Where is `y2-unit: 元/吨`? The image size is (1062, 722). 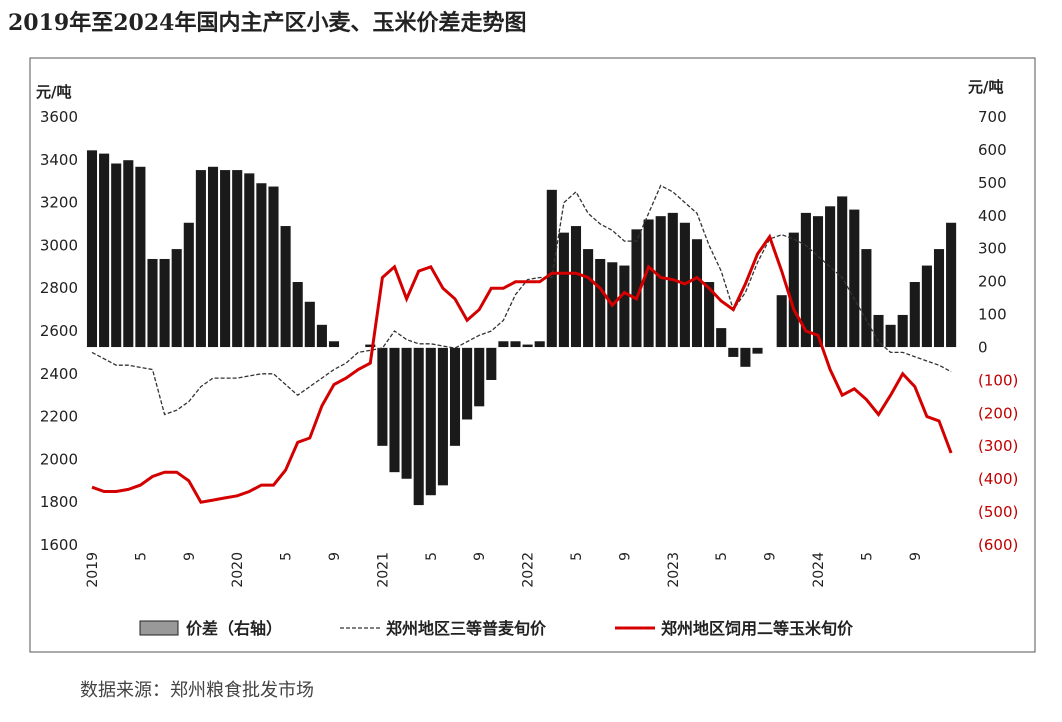 y2-unit: 元/吨 is located at coordinates (985, 87).